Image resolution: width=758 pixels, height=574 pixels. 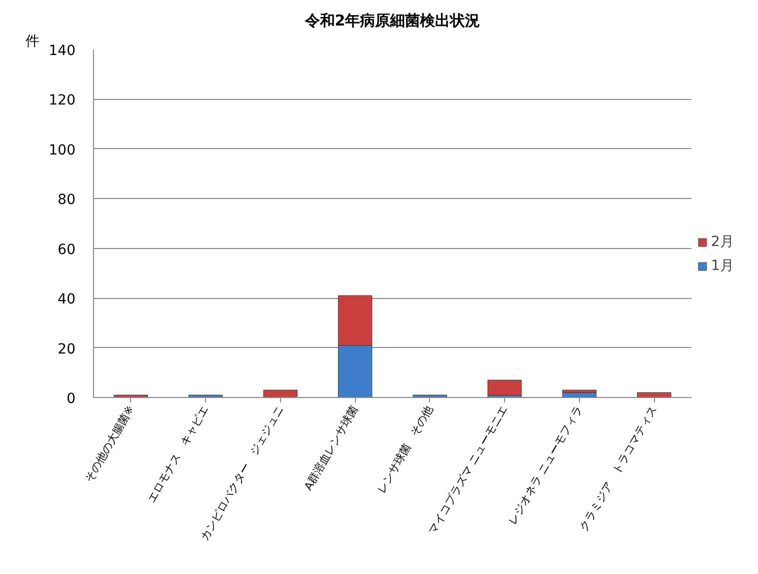 I want to click on x-tick-label: A群溶血レンサ球菌, so click(x=331, y=447).